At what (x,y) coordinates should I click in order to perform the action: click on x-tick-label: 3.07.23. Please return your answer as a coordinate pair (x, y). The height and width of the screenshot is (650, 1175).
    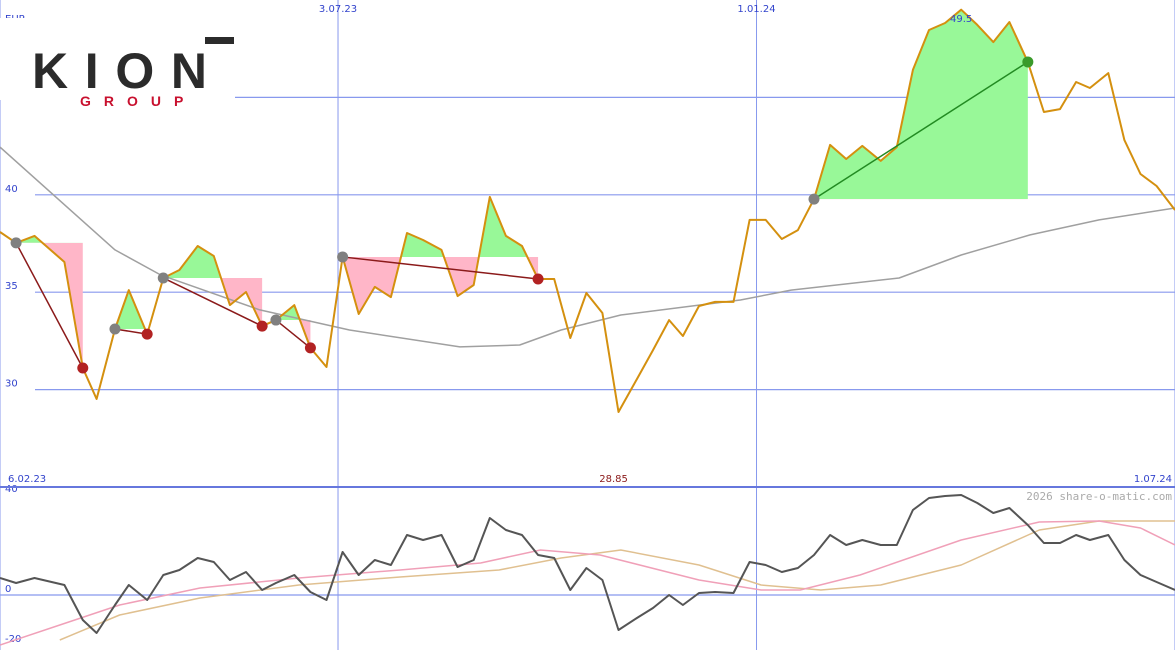
    Looking at the image, I should click on (338, 9).